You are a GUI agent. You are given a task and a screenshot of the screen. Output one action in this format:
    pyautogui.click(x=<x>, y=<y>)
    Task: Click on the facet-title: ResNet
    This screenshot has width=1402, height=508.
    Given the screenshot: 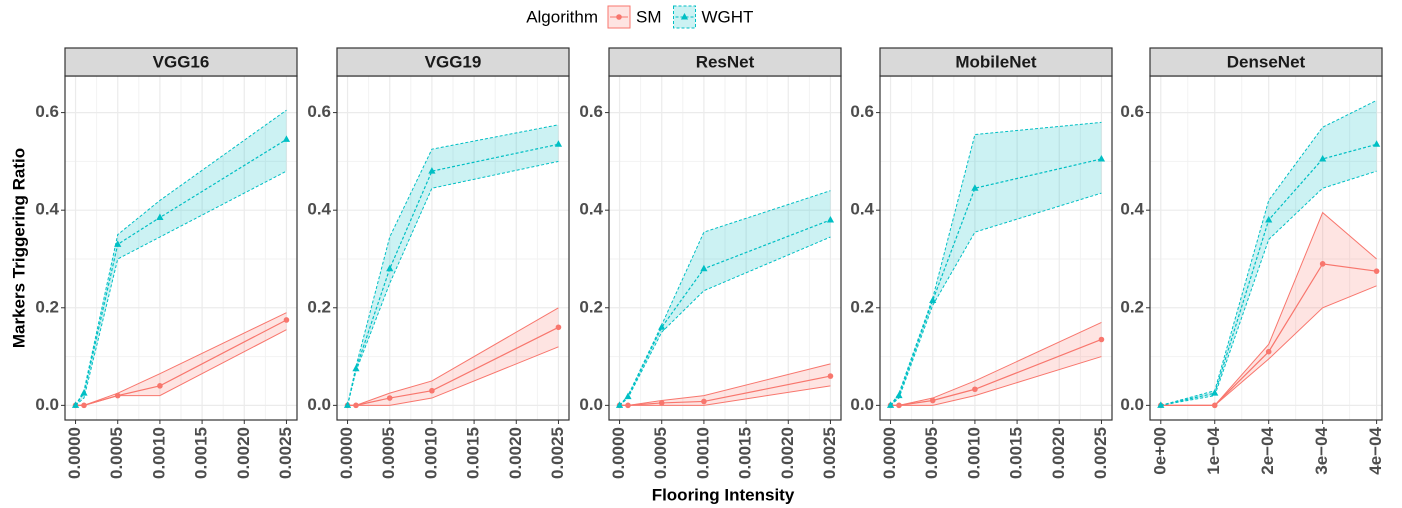 What is the action you would take?
    pyautogui.click(x=725, y=61)
    